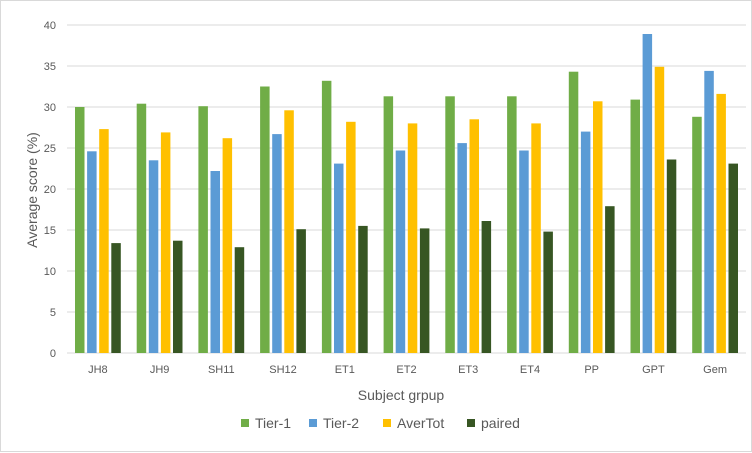  What do you see at coordinates (420, 423) in the screenshot?
I see `legend-label: AverTot` at bounding box center [420, 423].